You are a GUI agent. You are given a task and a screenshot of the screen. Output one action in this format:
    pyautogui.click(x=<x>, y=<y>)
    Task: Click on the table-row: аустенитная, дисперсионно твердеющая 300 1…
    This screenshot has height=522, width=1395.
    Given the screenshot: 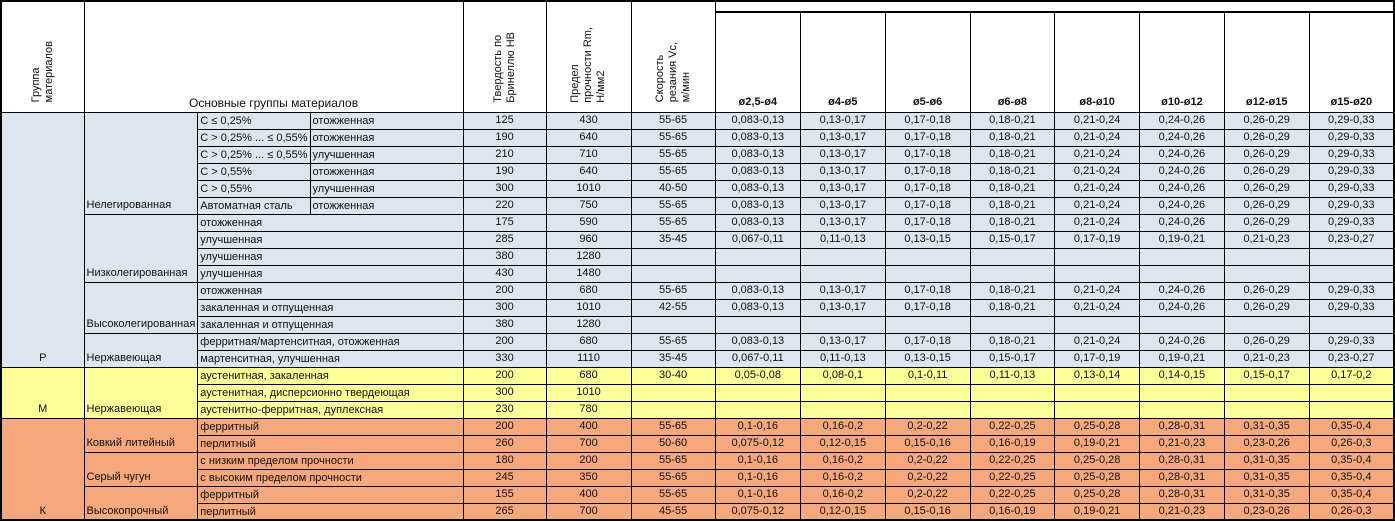 What is the action you would take?
    pyautogui.click(x=698, y=392)
    